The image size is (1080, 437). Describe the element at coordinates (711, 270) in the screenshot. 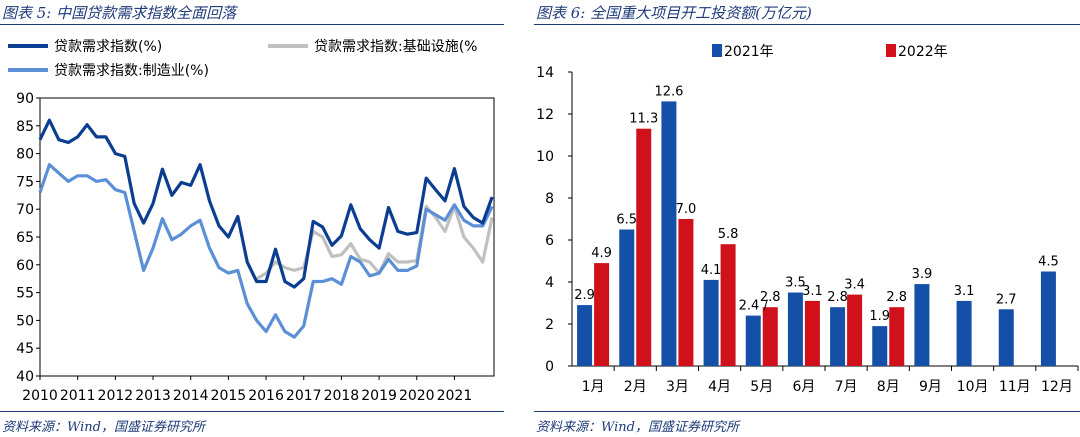

I see `bar-value-label: 4.1` at that location.